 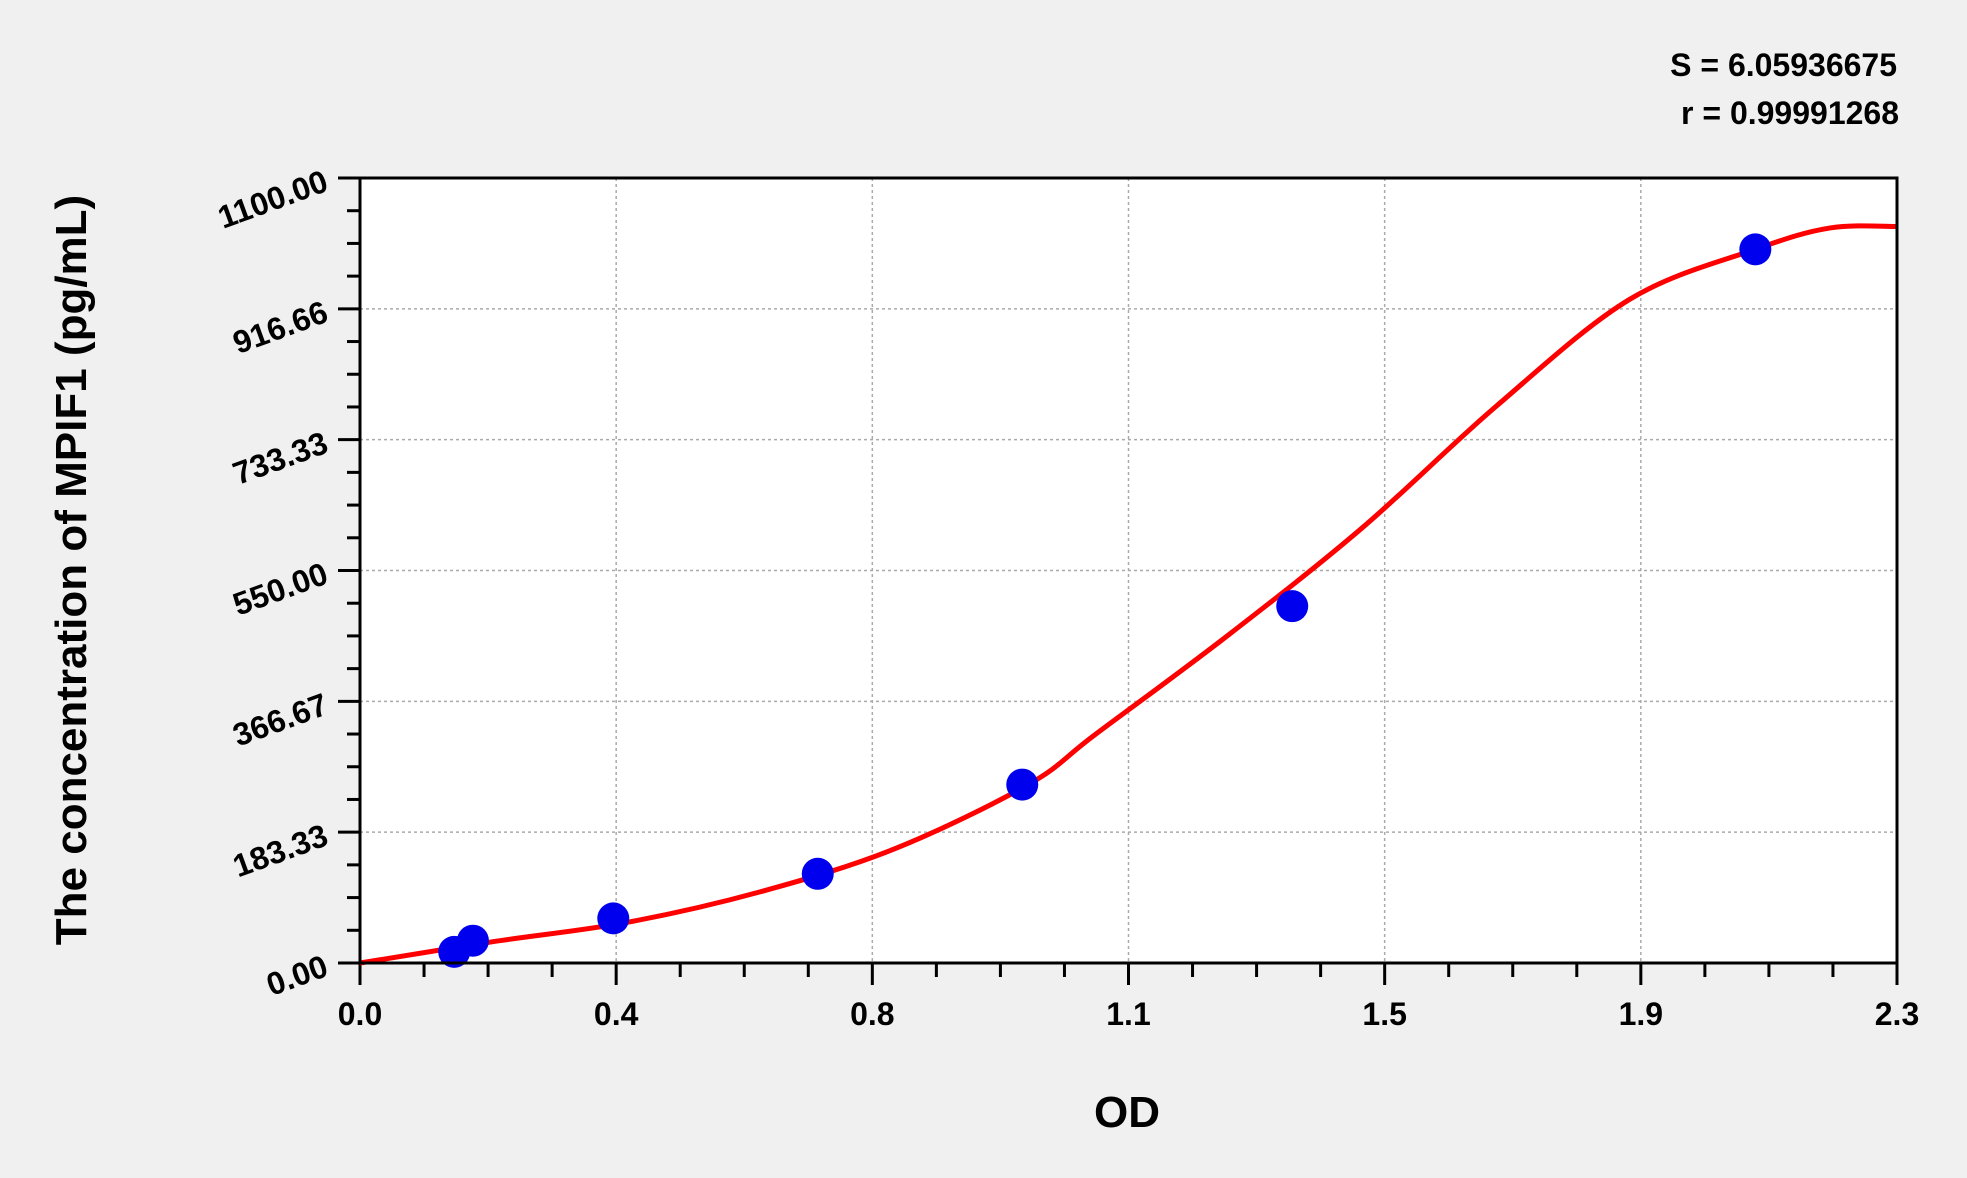 I want to click on y-tick-label: 183.33, so click(x=280, y=850).